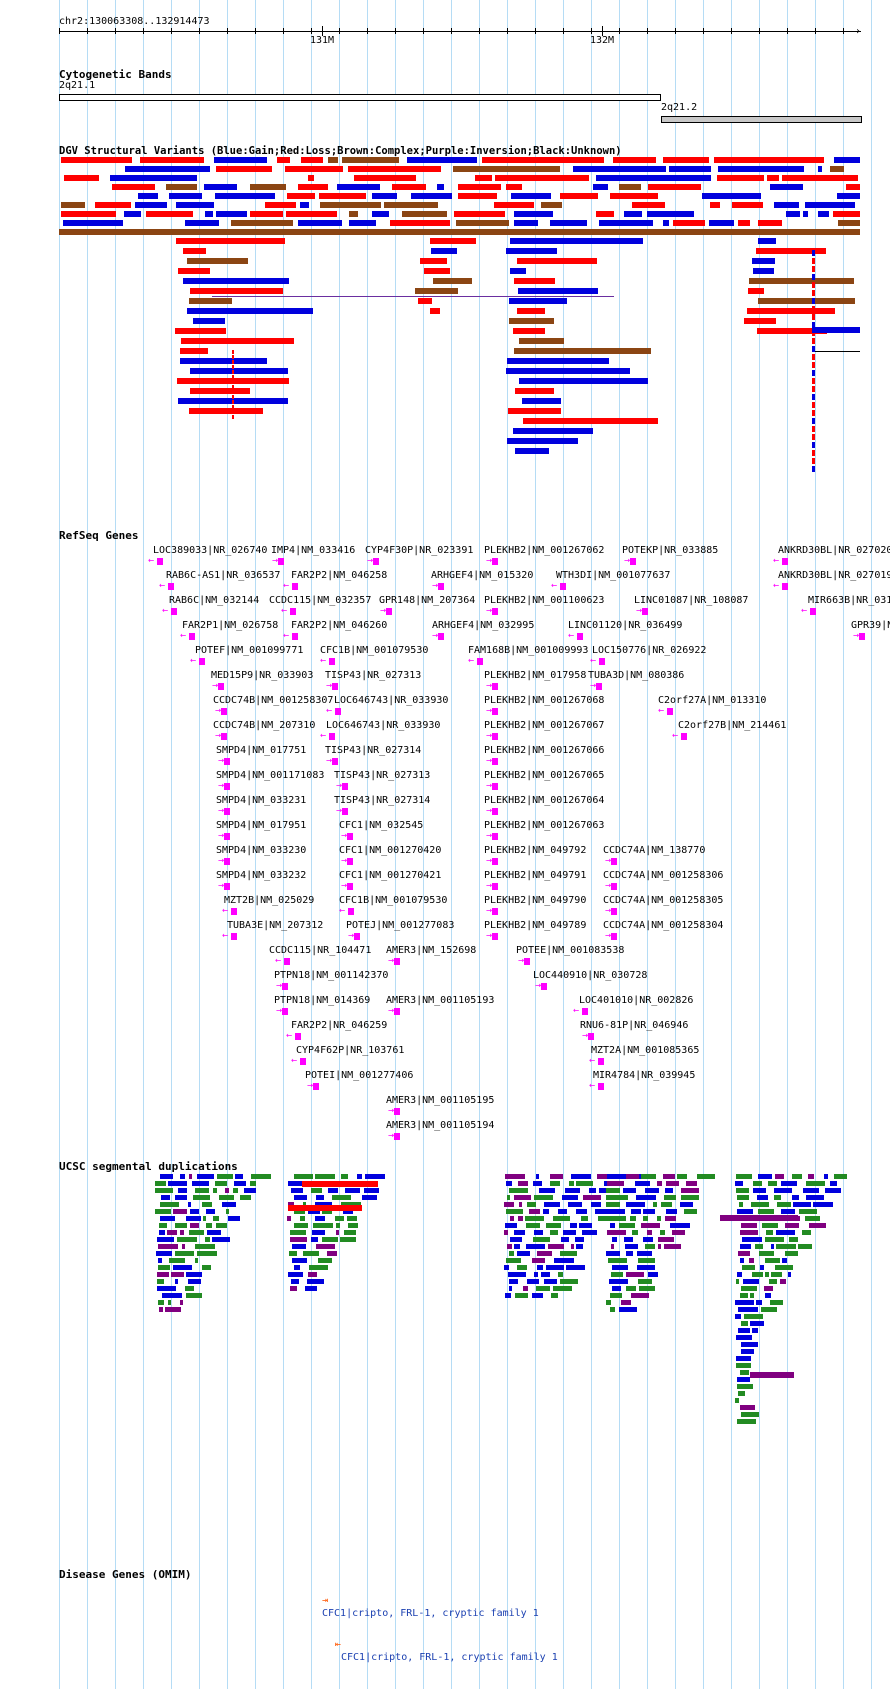 Image resolution: width=890 pixels, height=1689 pixels. Describe the element at coordinates (391, 960) in the screenshot. I see `gene-strand-right-icon: →` at that location.